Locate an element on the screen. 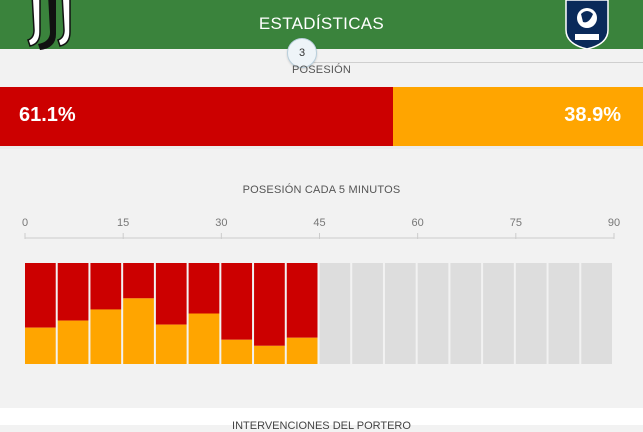 This screenshot has height=432, width=643. atalanta-logo-icon is located at coordinates (587, 24).